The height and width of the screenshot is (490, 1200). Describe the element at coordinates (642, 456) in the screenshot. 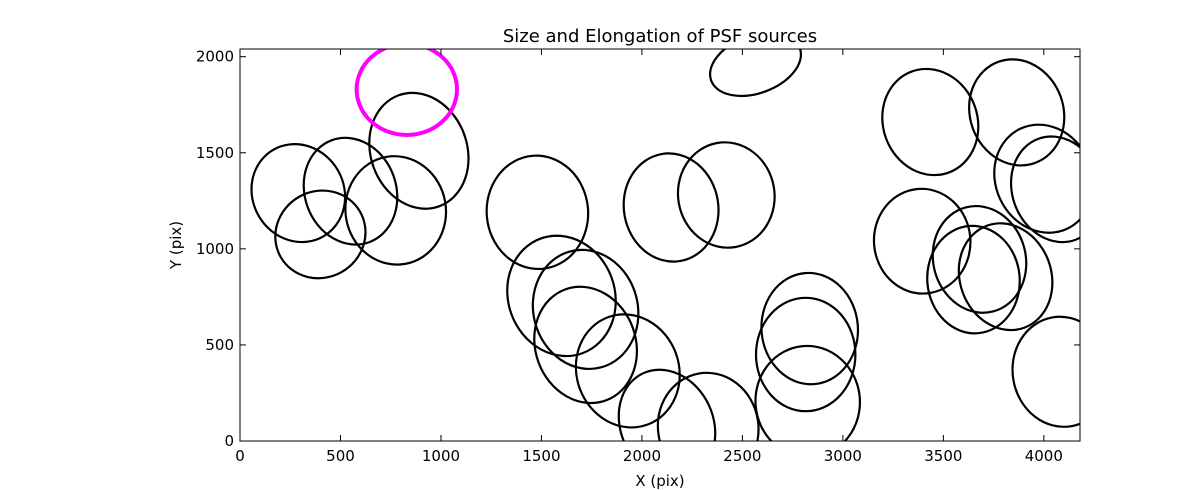

I see `x-tick-label: 2000` at that location.